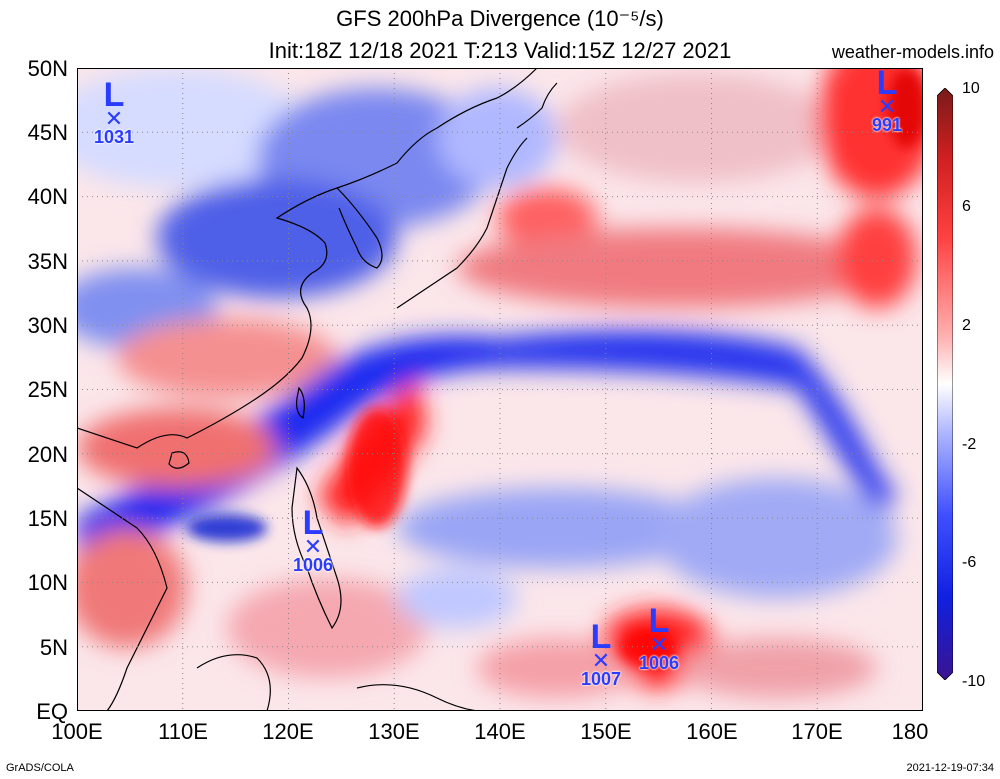 This screenshot has width=1000, height=779. Describe the element at coordinates (887, 125) in the screenshot. I see `low-pressure-value: 991` at that location.